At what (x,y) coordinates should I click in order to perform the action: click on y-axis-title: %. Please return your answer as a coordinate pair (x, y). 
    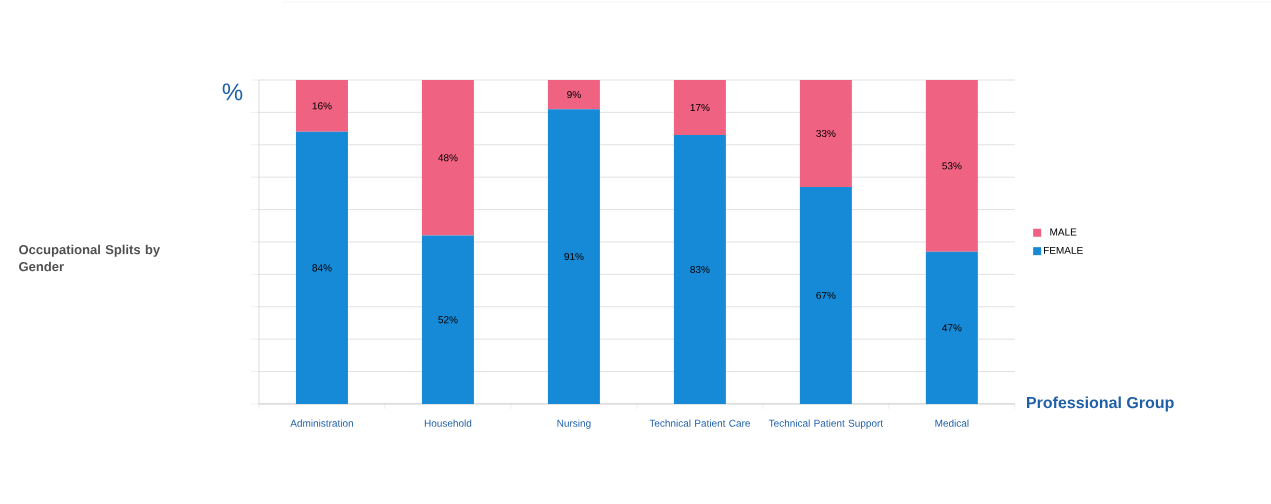
    Looking at the image, I should click on (232, 92).